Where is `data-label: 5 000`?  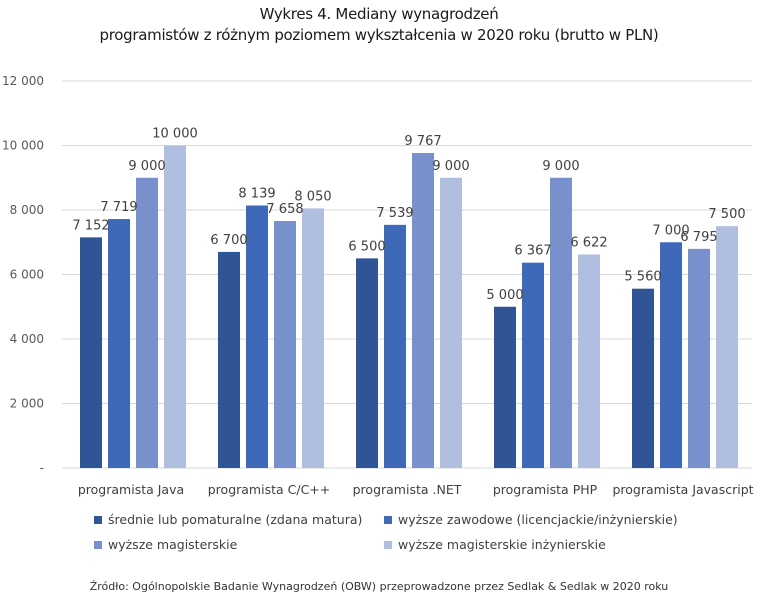 data-label: 5 000 is located at coordinates (504, 295).